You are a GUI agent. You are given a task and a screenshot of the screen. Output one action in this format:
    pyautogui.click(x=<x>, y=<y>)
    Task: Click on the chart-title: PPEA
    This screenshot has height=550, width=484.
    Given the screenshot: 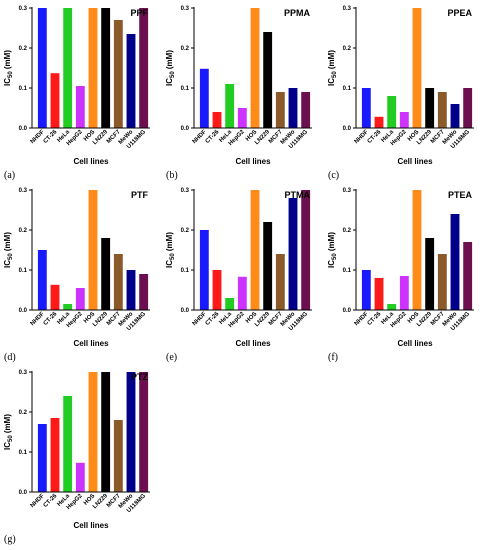 What is the action you would take?
    pyautogui.click(x=459, y=13)
    